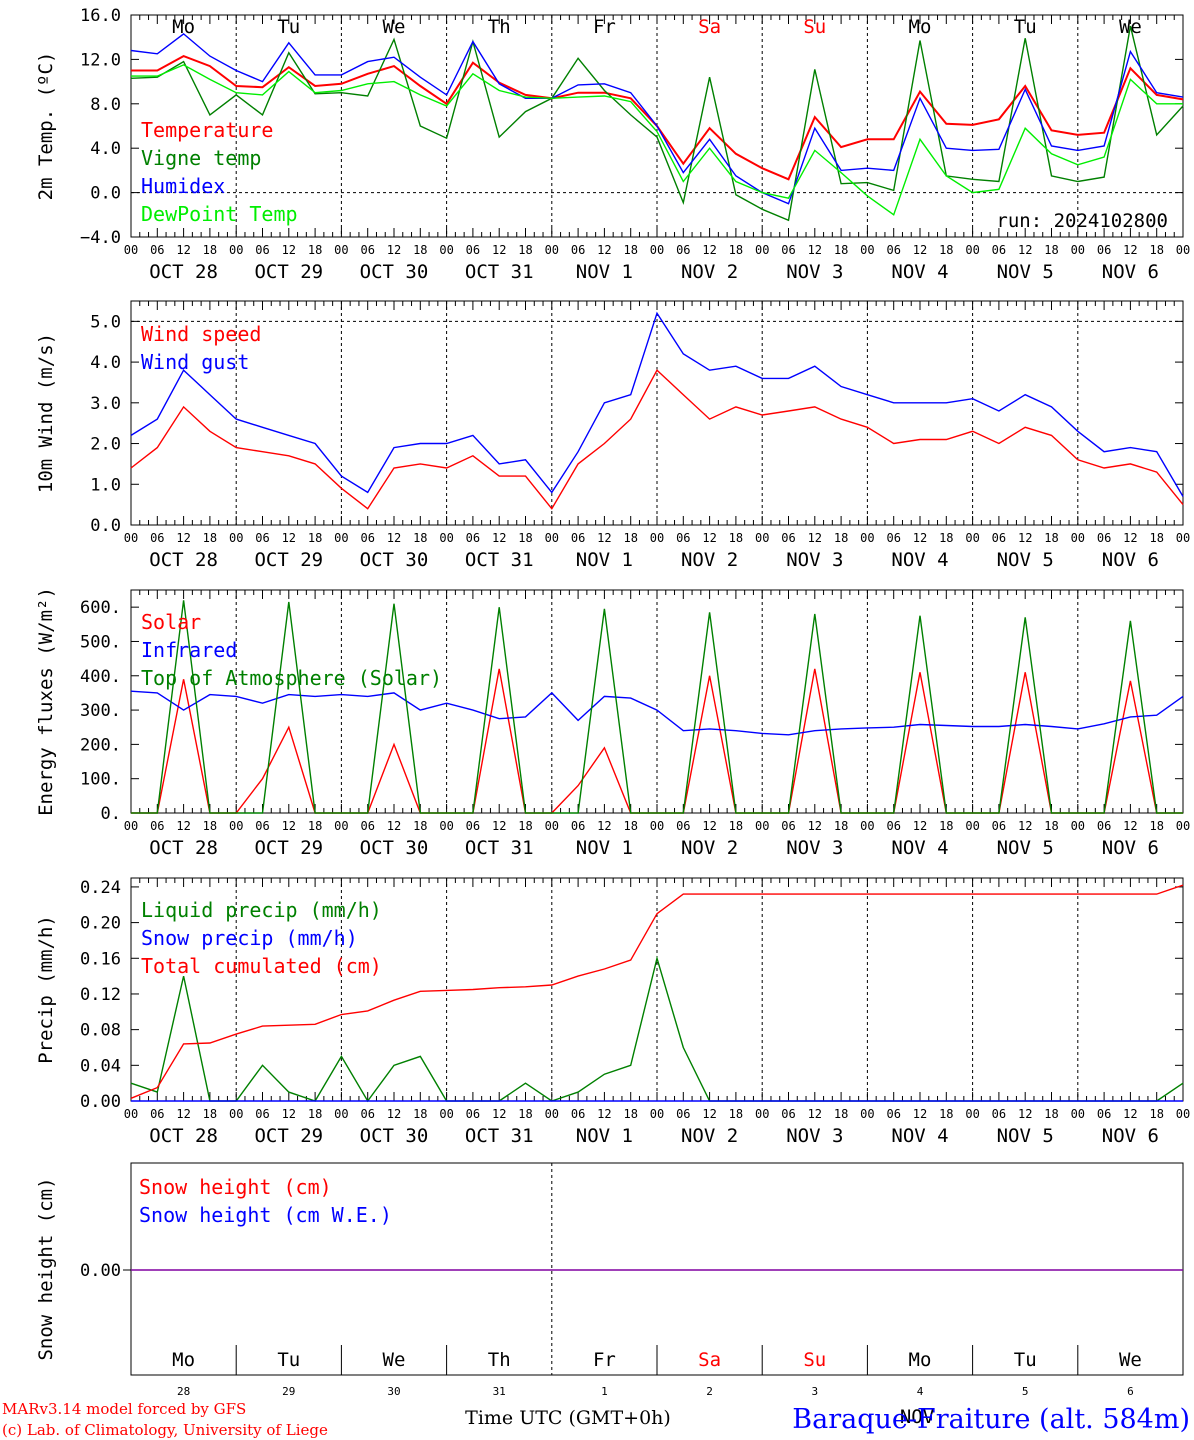 The width and height of the screenshot is (1194, 1440). I want to click on day-number: 31, so click(499, 1391).